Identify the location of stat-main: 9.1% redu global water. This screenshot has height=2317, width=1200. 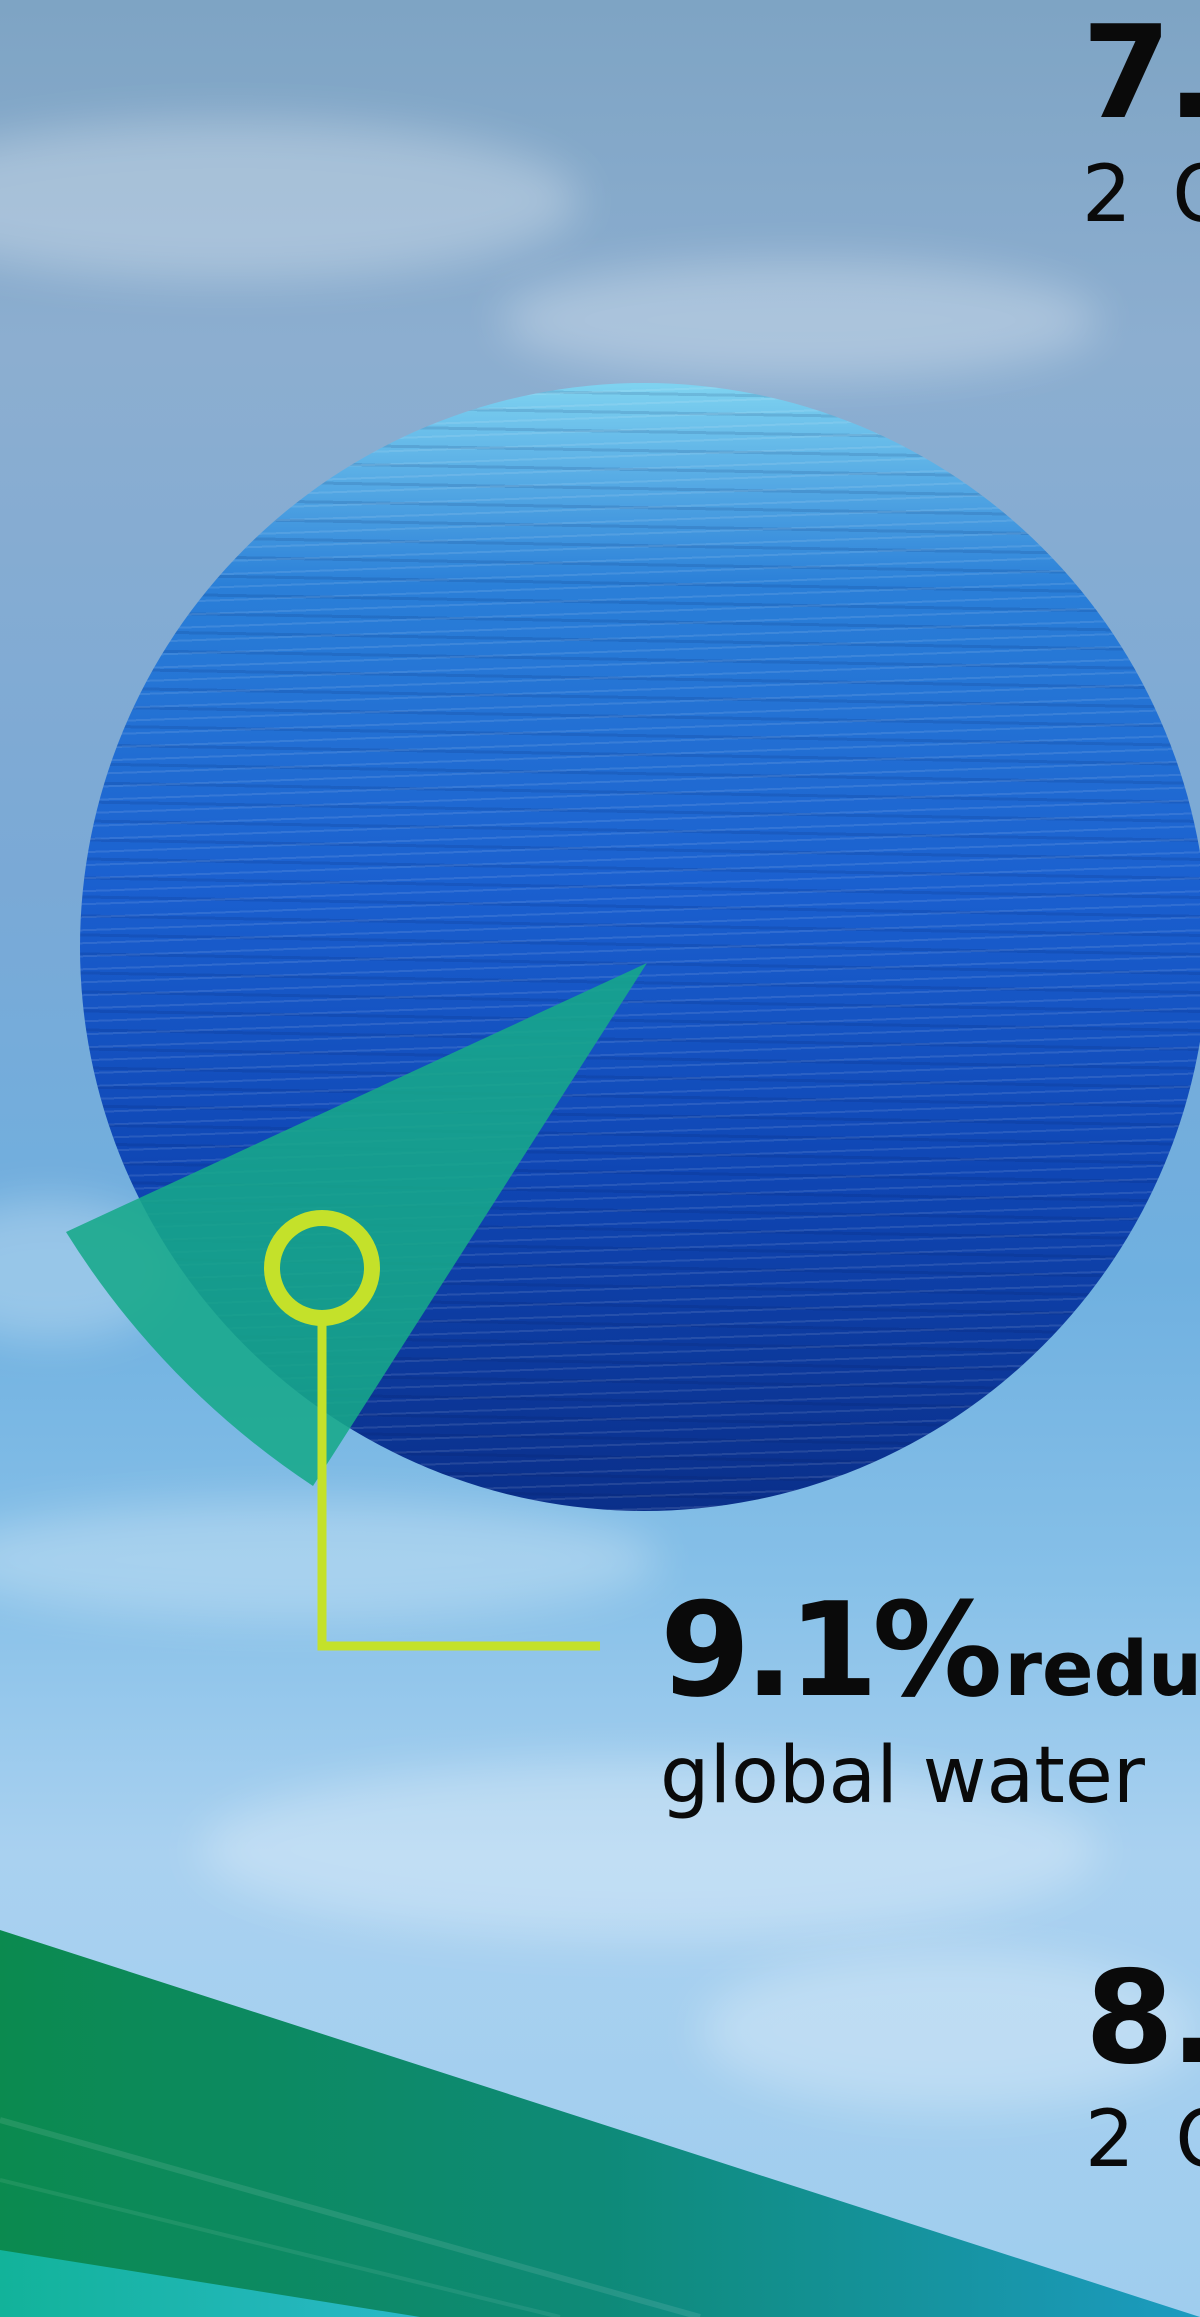
(930, 1700).